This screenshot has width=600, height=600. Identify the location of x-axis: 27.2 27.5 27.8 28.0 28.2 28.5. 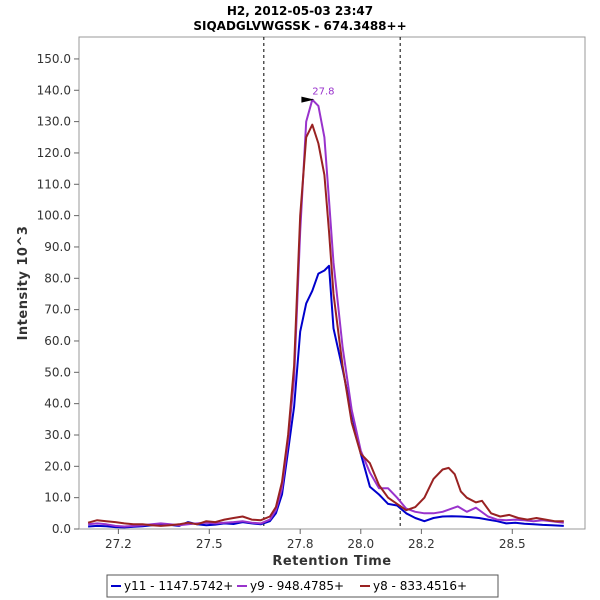
(315, 540).